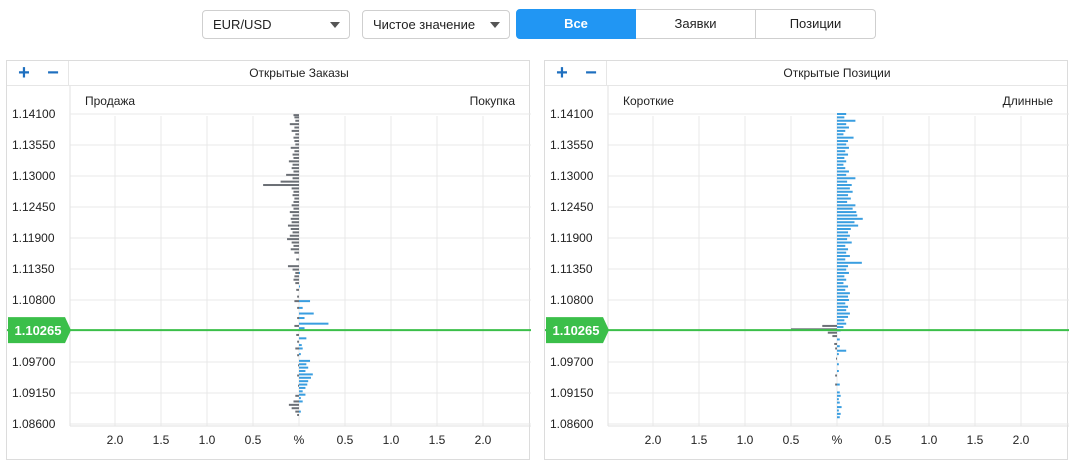 This screenshot has height=465, width=1076. What do you see at coordinates (696, 24) in the screenshot?
I see `tab-orders: Заявки` at bounding box center [696, 24].